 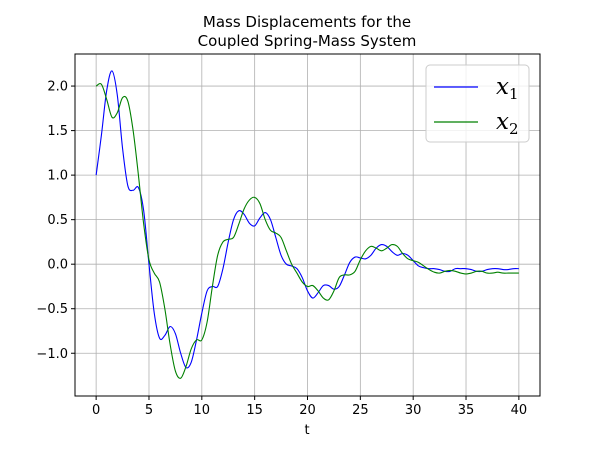 I want to click on x-tick-label: 15, so click(x=254, y=410).